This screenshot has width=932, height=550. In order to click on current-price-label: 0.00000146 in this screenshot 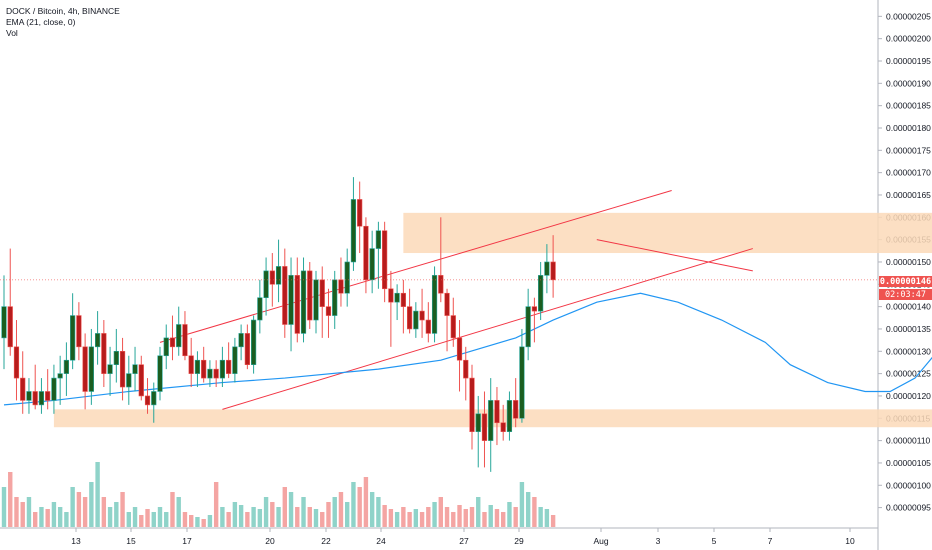, I will do `click(905, 281)`.